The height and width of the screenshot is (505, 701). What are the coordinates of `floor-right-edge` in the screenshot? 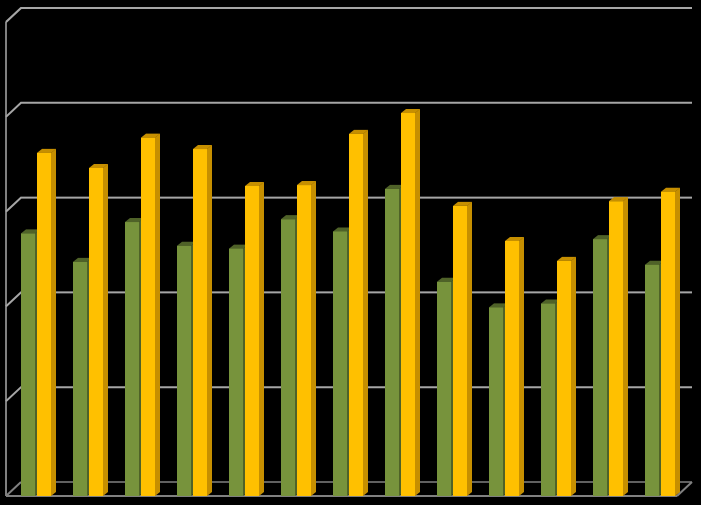 It's located at (684, 489).